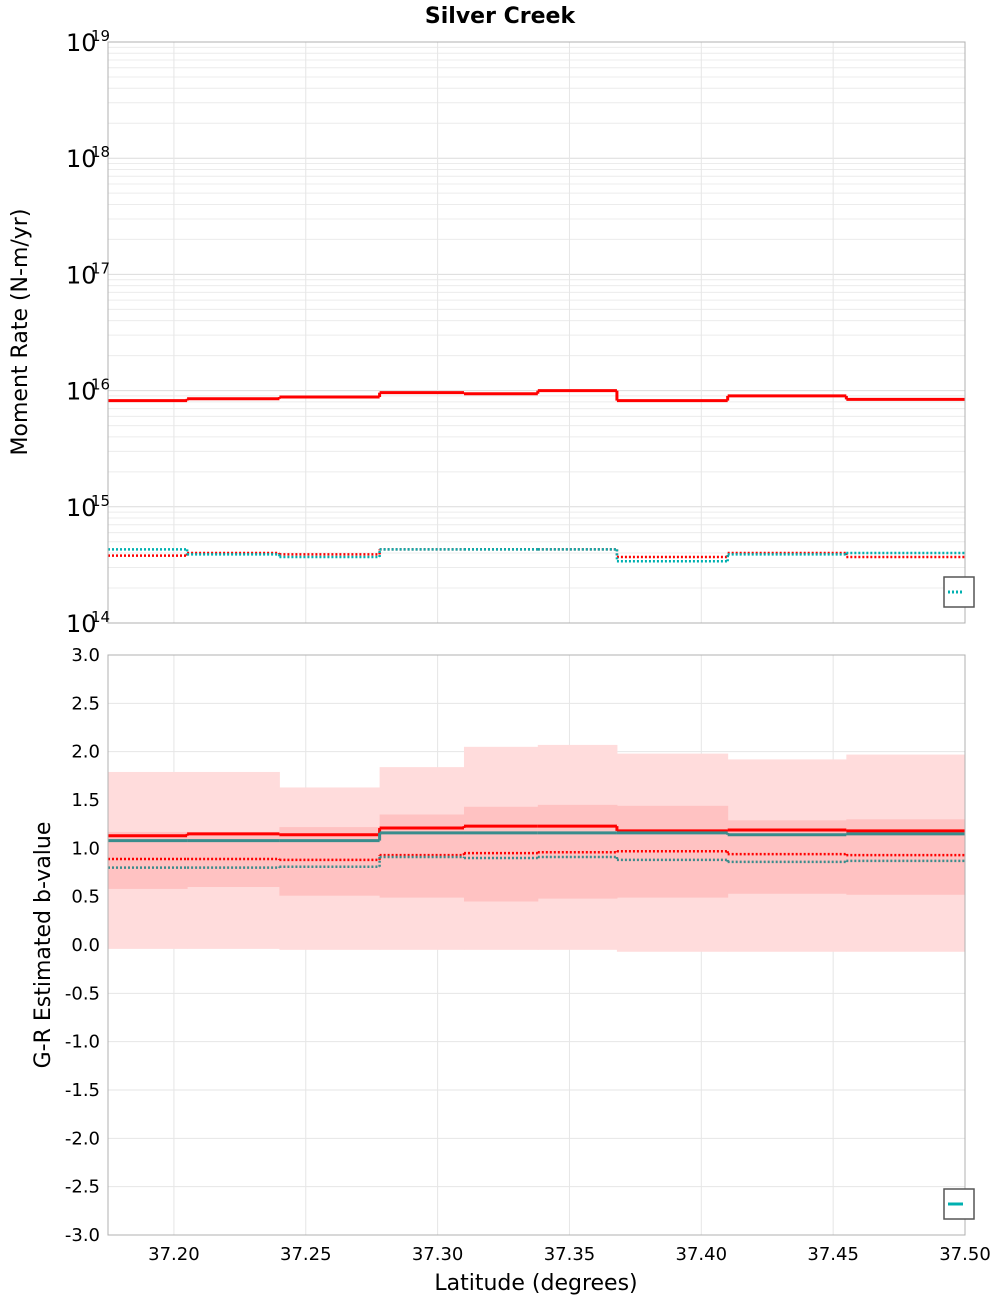 The height and width of the screenshot is (1300, 1000). What do you see at coordinates (85, 655) in the screenshot?
I see `y-tick-label: 3.0` at bounding box center [85, 655].